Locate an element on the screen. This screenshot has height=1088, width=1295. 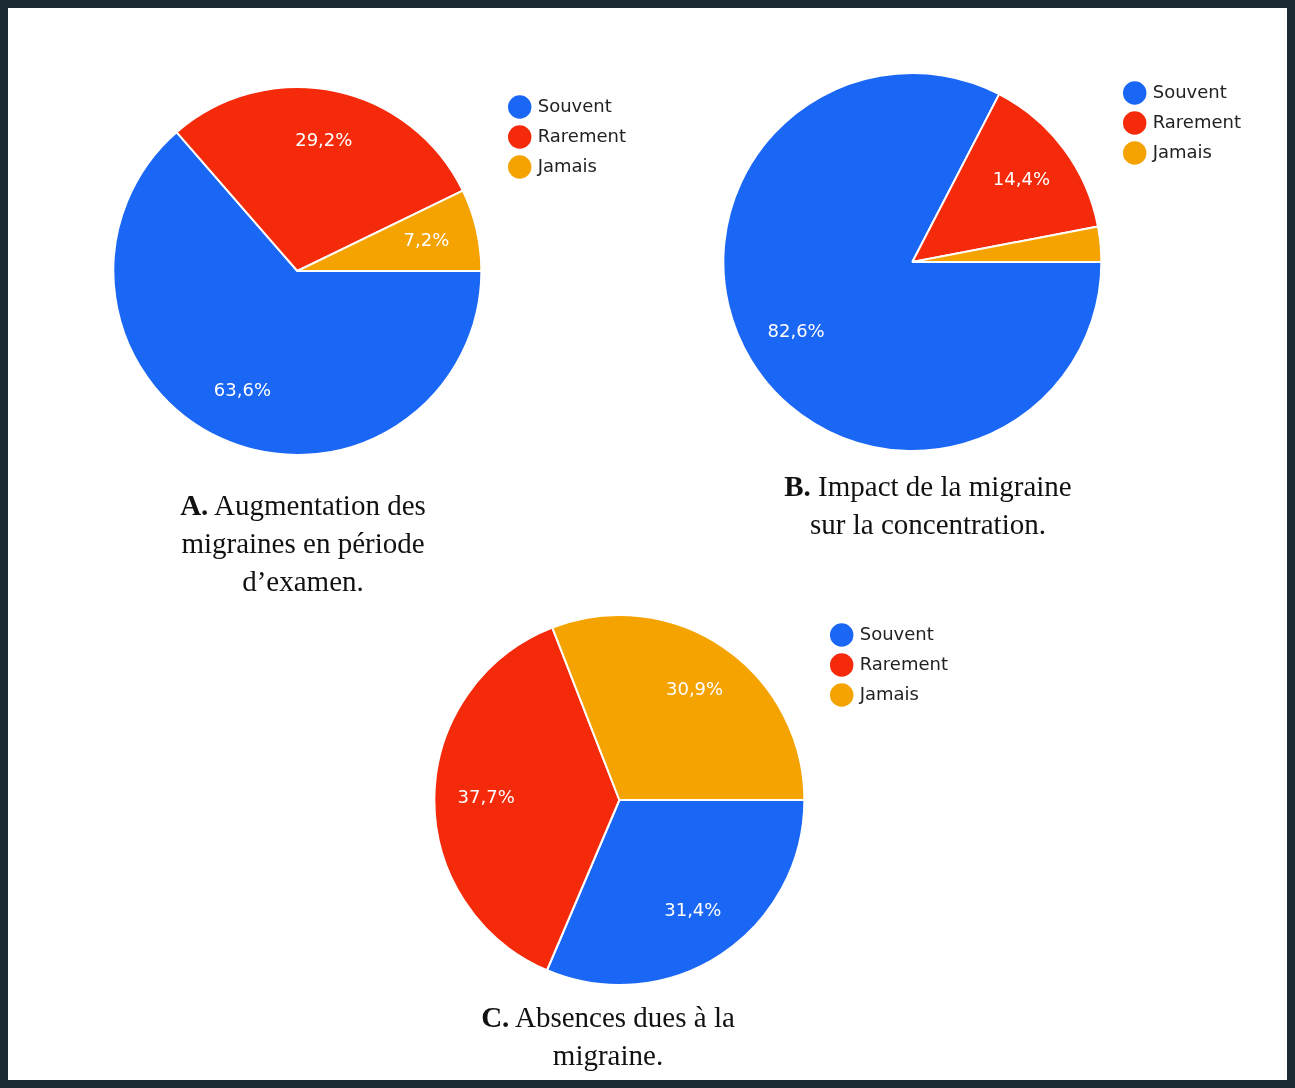
data-label: 30,9% is located at coordinates (694, 688).